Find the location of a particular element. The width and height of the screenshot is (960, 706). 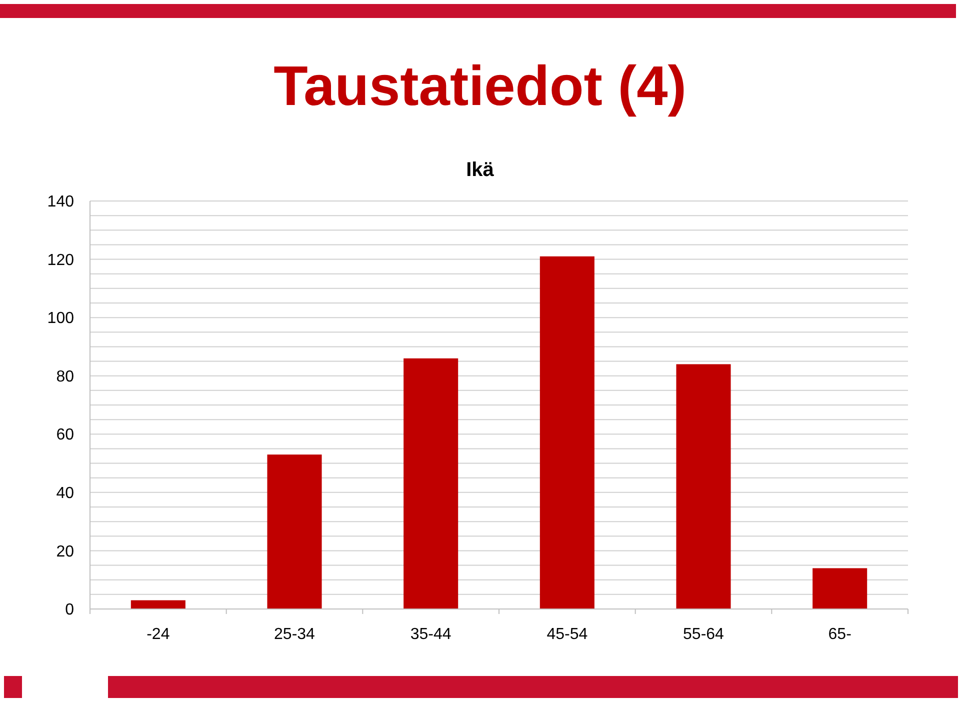

x-tick-label: 45-54 is located at coordinates (567, 634).